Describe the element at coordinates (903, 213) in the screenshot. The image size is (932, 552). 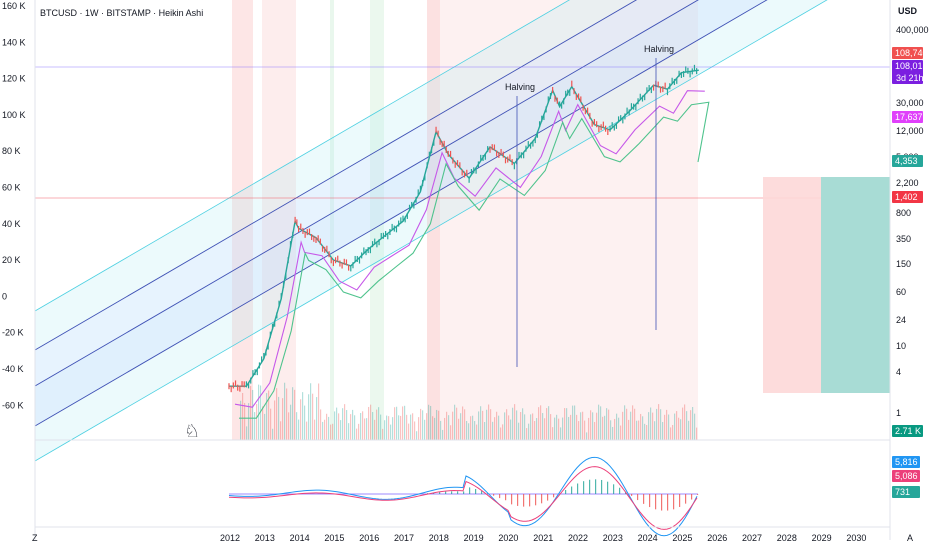
I see `right-tick-label: 800` at that location.